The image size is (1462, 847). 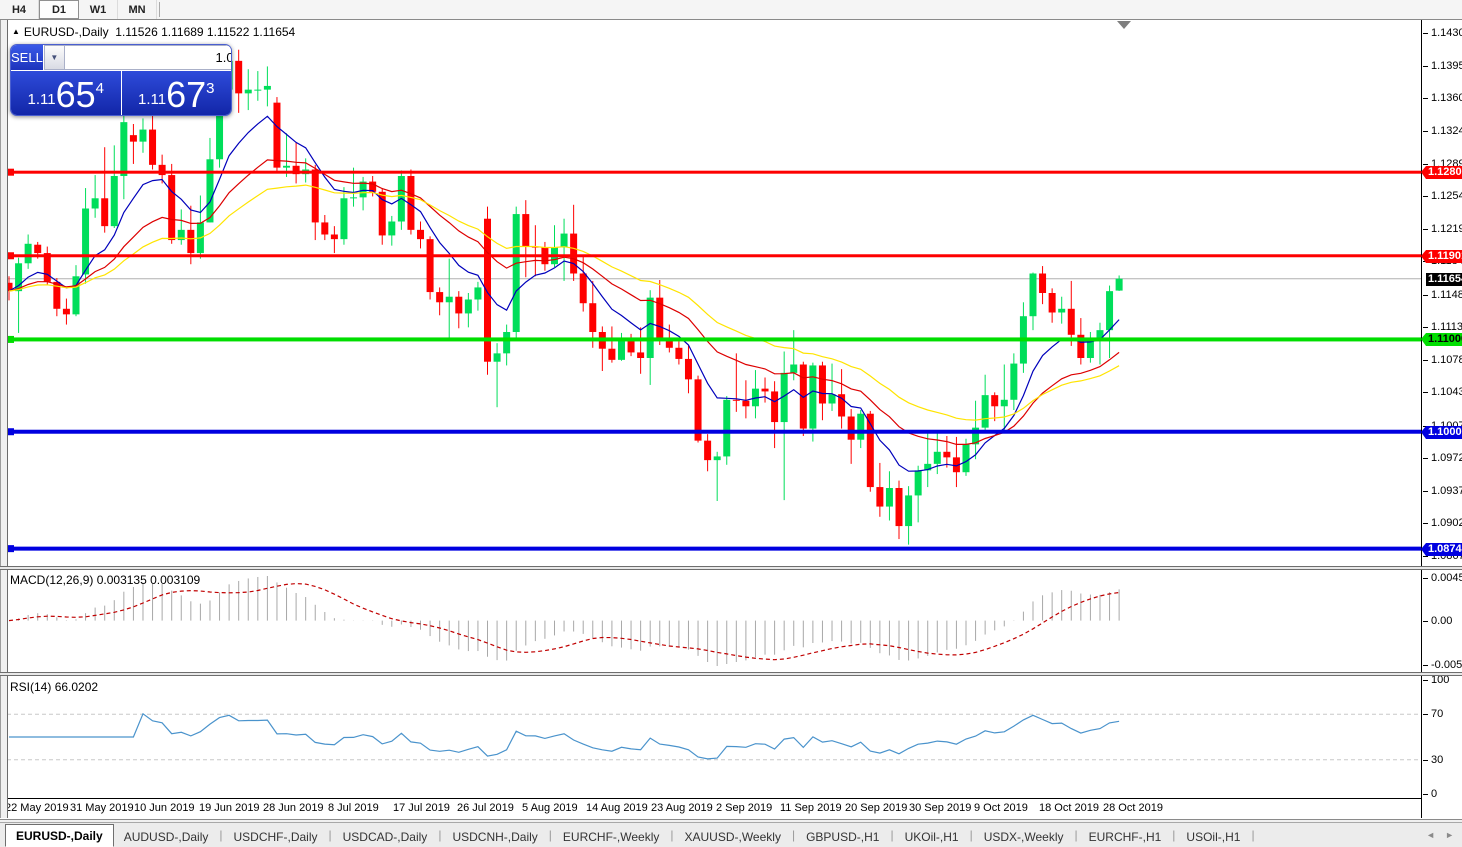 I want to click on bid-price-prefix: 1.11, so click(x=41, y=99).